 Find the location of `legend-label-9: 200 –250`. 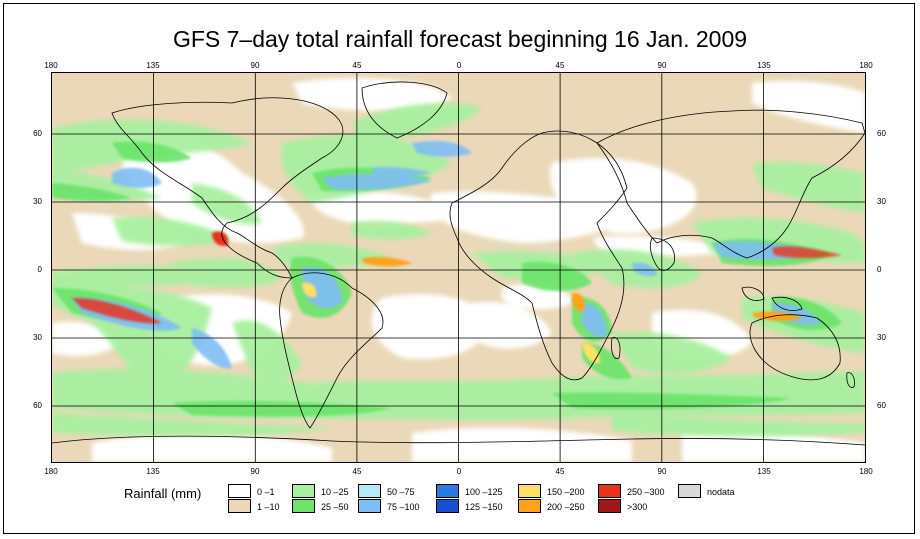

legend-label-9: 200 –250 is located at coordinates (566, 507).